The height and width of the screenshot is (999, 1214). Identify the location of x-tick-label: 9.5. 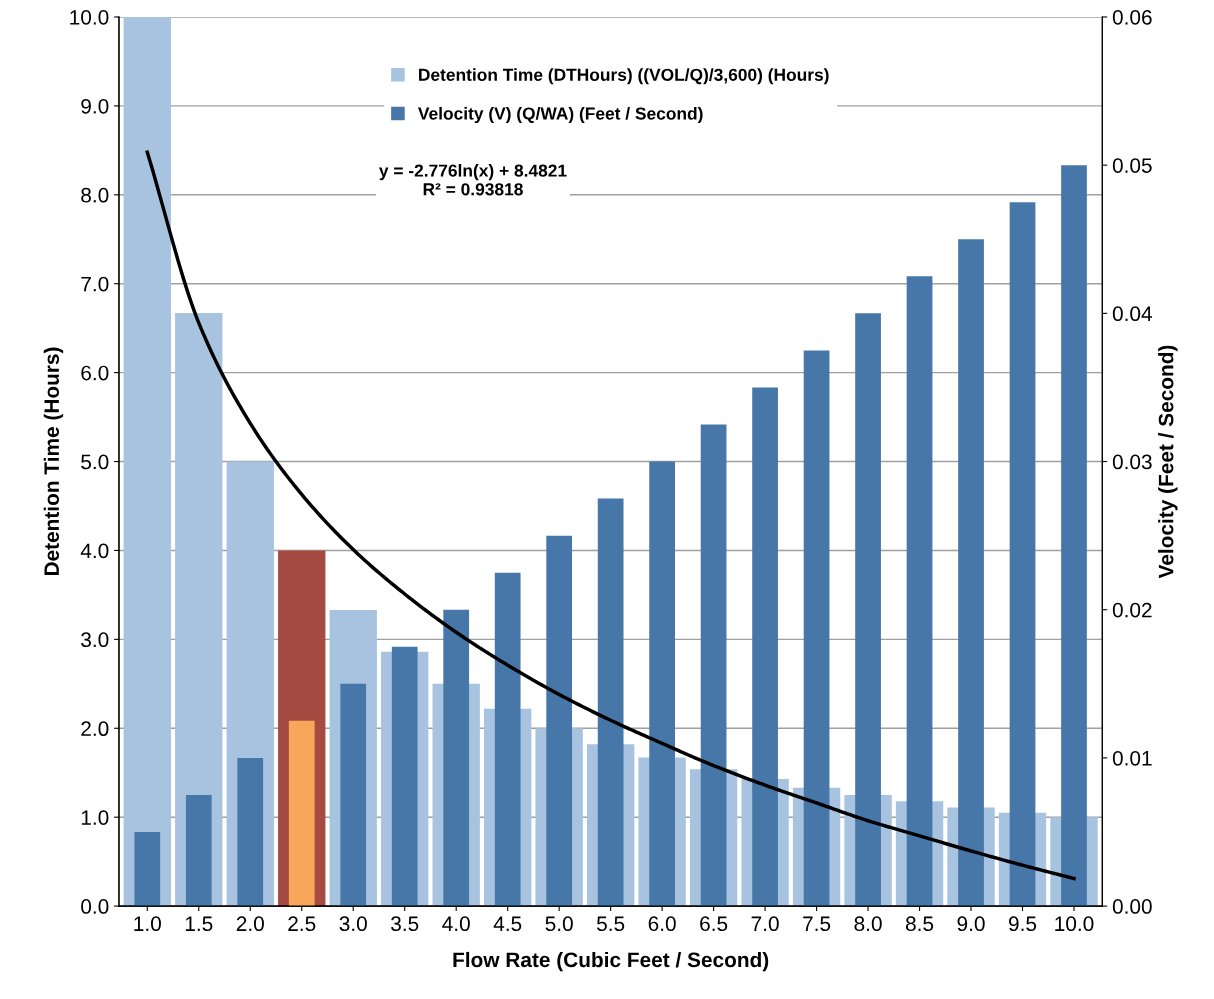
(1023, 924).